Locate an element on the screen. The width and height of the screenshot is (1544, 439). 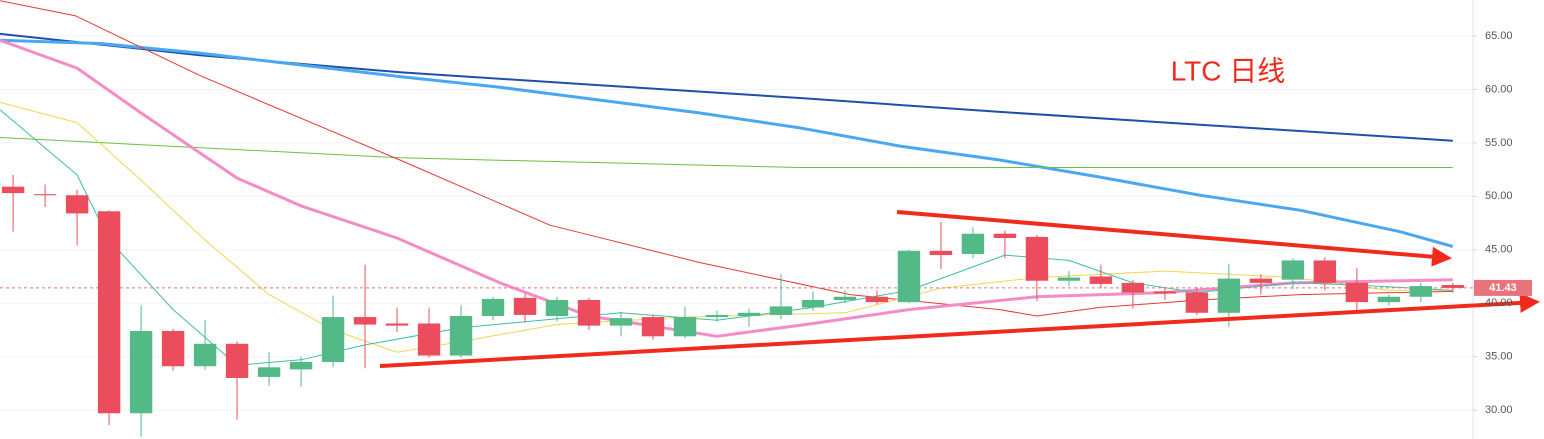
last-price-label: 41.43 is located at coordinates (1503, 288).